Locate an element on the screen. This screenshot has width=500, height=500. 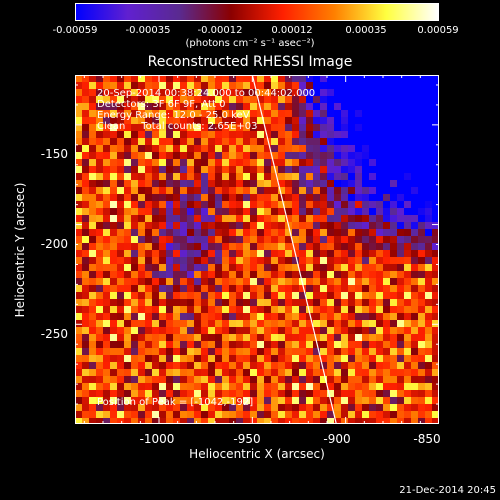
y-tick-label: -150 is located at coordinates (54, 154).